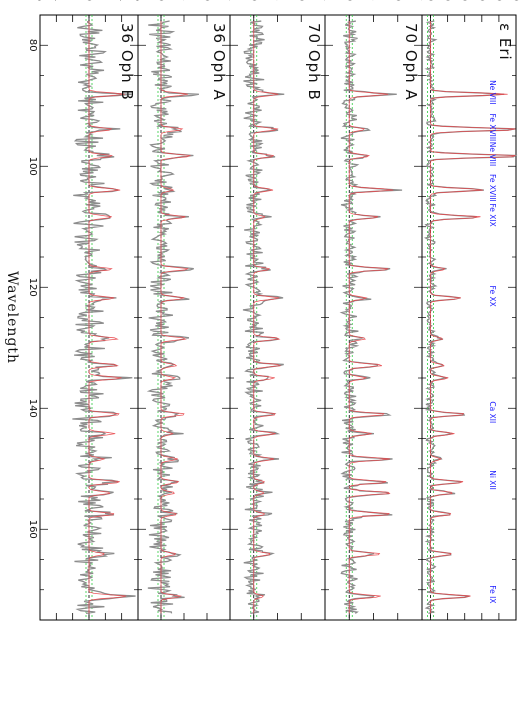  What do you see at coordinates (515, 0) in the screenshot?
I see `y-tick-label: 50` at bounding box center [515, 0].